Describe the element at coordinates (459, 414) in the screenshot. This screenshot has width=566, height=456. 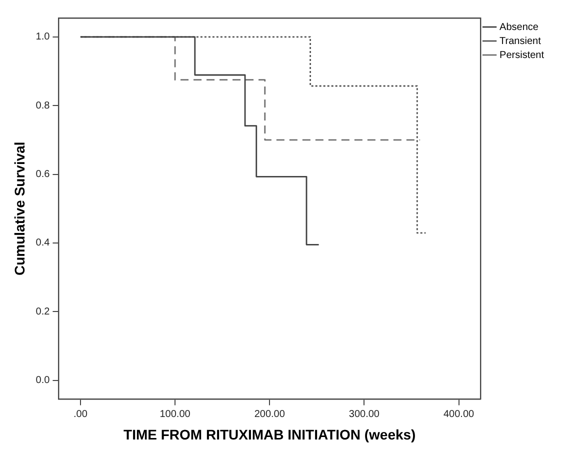
I see `x-tick-label: 400.00` at that location.